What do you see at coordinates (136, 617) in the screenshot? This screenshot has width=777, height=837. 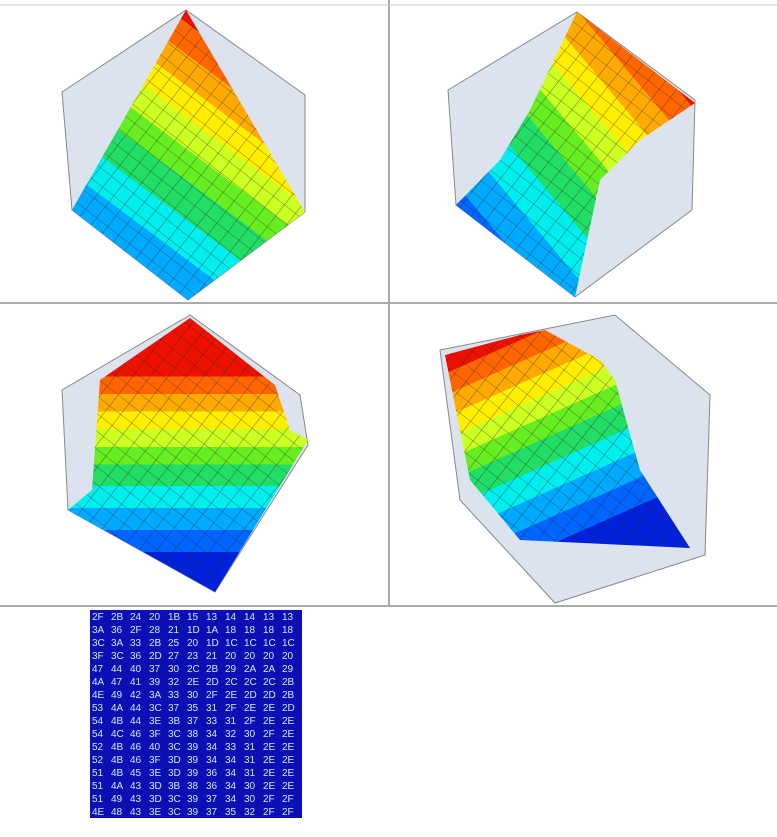 I see `hex-cell: 24` at bounding box center [136, 617].